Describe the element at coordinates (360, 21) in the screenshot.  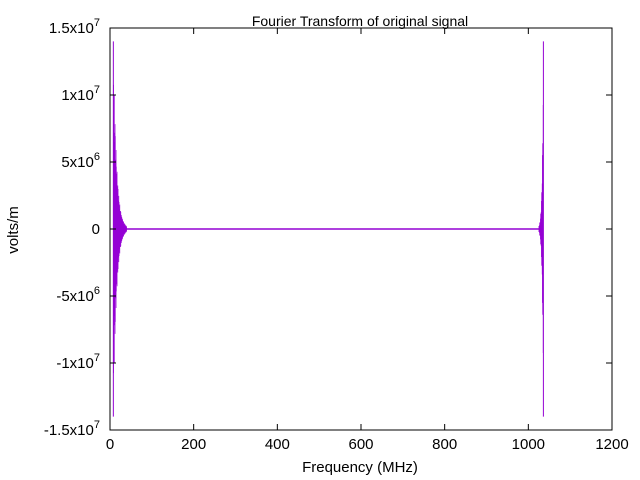
I see `chart-title: Fourier Transform of original signal` at that location.